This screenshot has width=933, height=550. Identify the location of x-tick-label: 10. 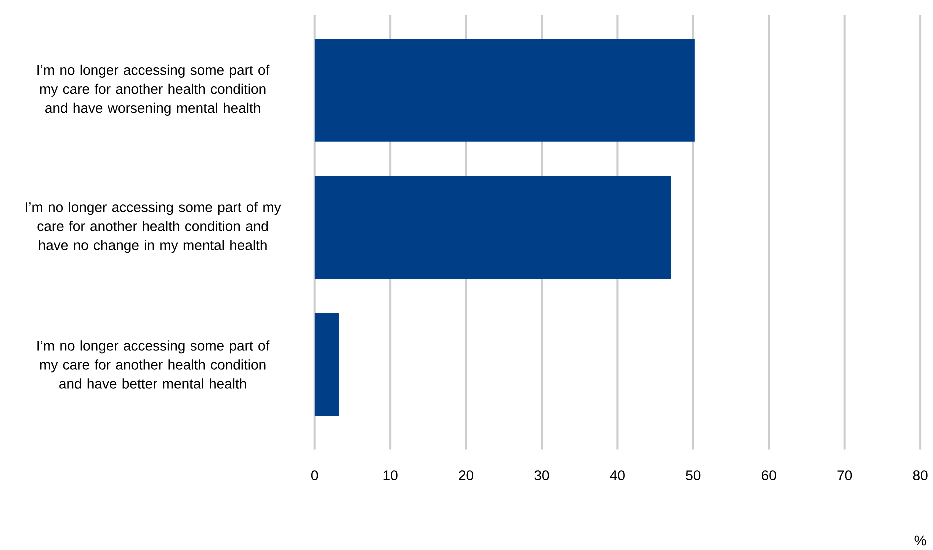
(391, 475).